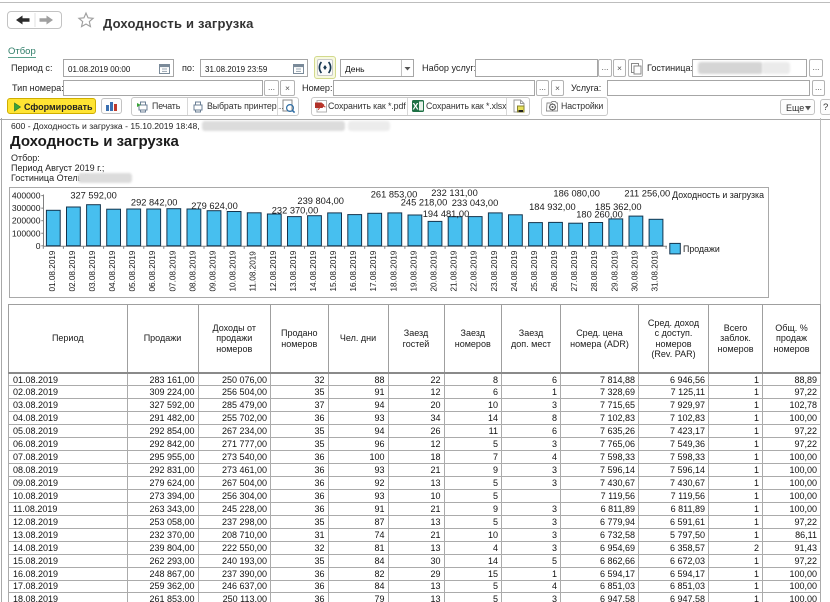 This screenshot has height=602, width=830. Describe the element at coordinates (92, 270) in the screenshot. I see `svg-text: 03.08.2019` at that location.